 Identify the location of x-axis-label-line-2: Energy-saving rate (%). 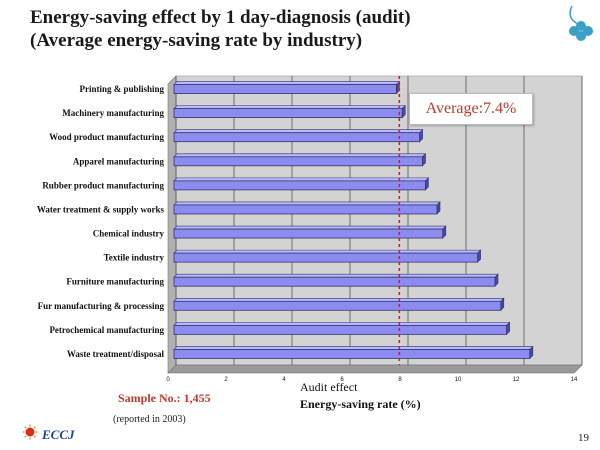
(360, 404).